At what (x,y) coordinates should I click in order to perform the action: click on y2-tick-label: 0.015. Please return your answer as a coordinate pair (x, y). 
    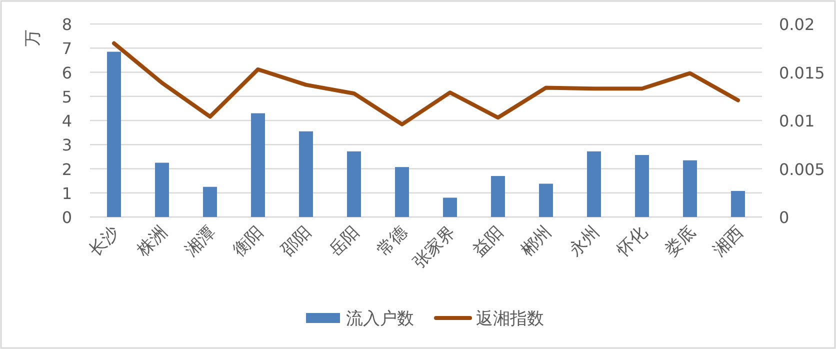
    Looking at the image, I should click on (802, 72).